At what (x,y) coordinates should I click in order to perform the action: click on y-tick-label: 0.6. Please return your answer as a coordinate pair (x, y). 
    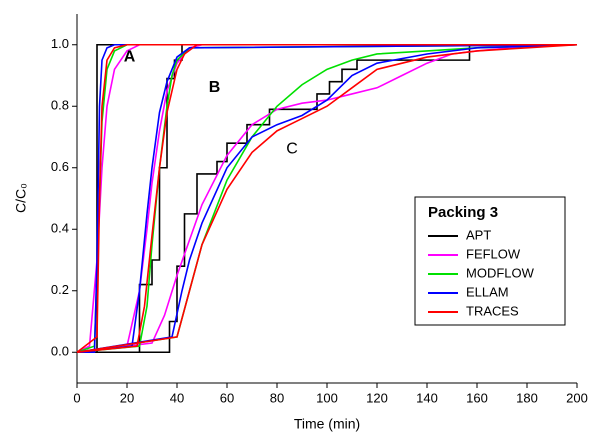
    Looking at the image, I should click on (60, 166).